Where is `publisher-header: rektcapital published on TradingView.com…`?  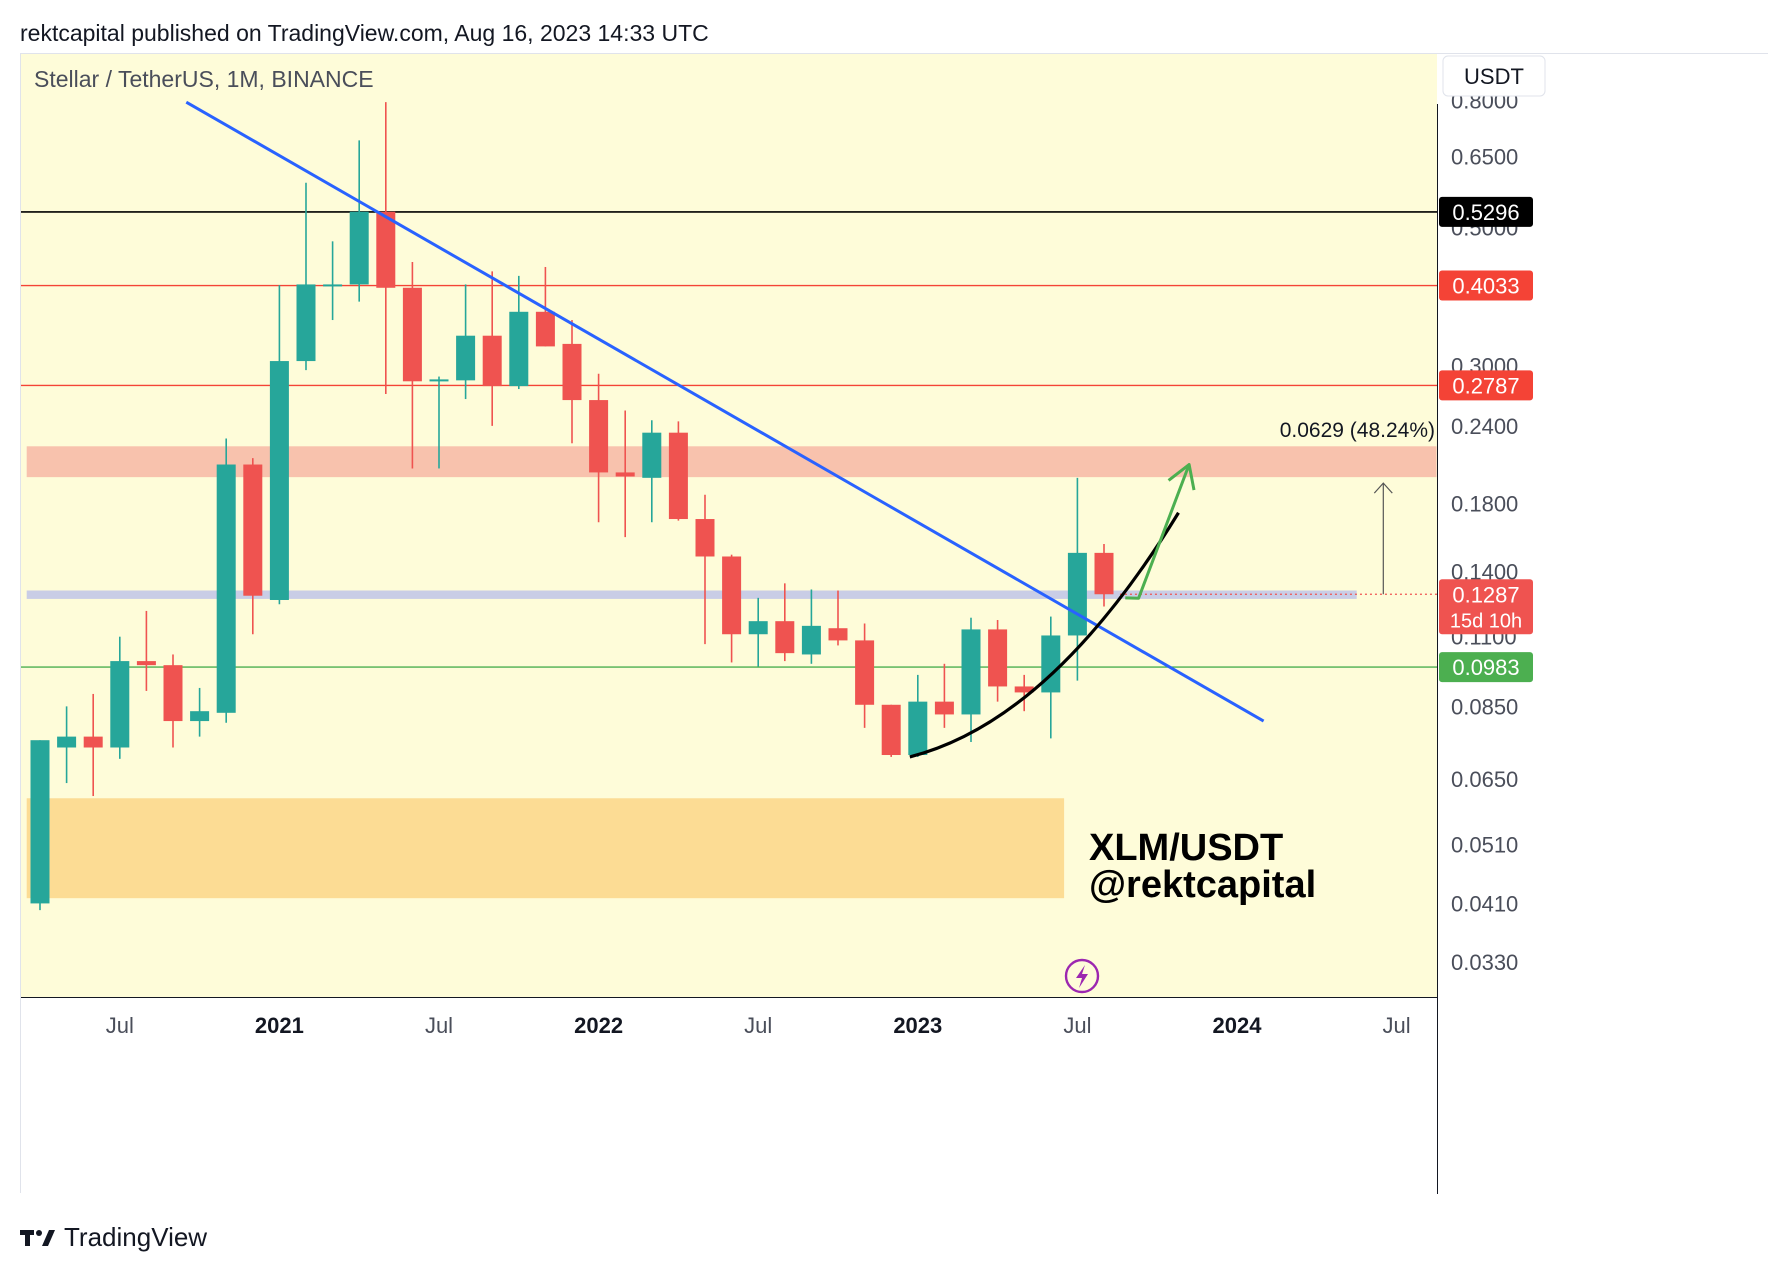
publisher-header: rektcapital published on TradingView.com… is located at coordinates (364, 33).